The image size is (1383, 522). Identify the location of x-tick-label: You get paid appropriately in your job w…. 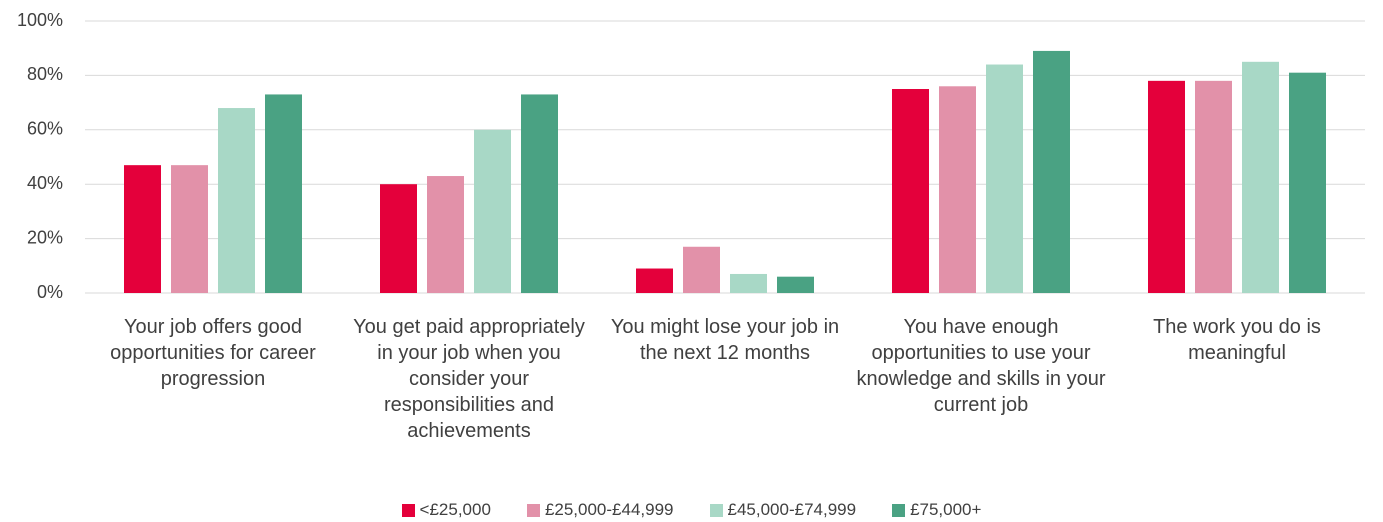
(469, 379).